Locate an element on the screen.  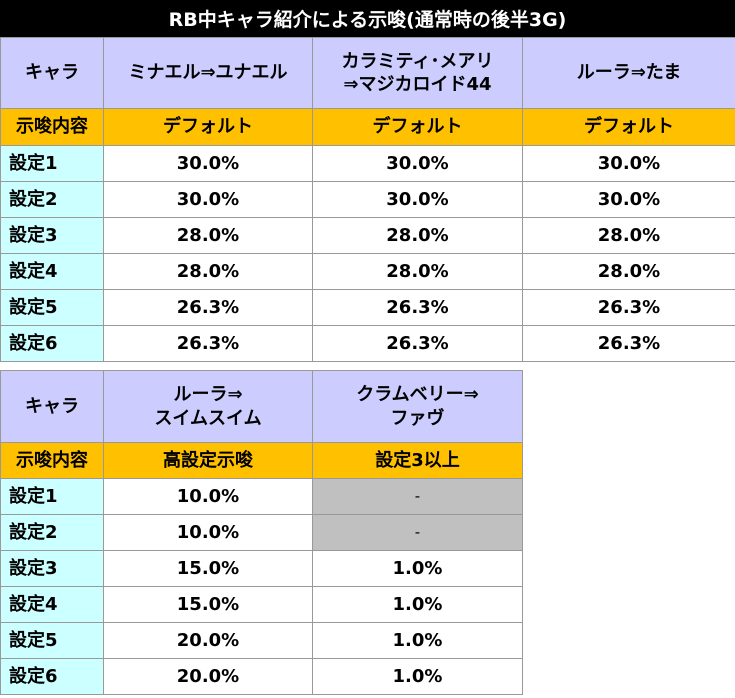
table-row: 設定6 26.3% 26.3% 26.3% is located at coordinates (367, 343).